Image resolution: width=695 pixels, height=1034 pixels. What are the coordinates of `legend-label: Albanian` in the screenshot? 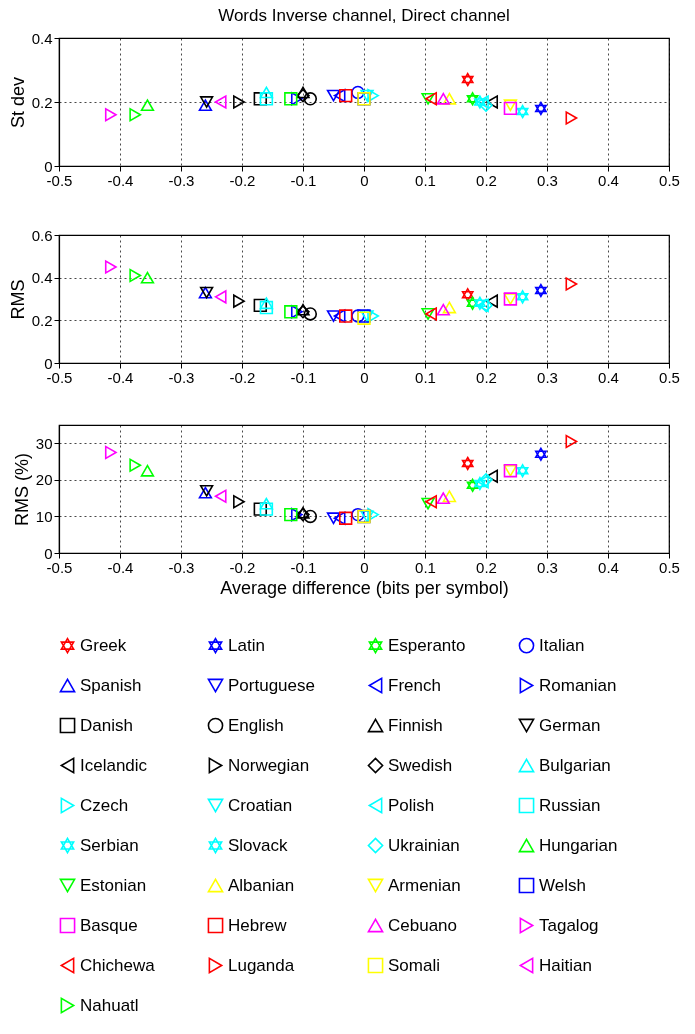 It's located at (261, 885).